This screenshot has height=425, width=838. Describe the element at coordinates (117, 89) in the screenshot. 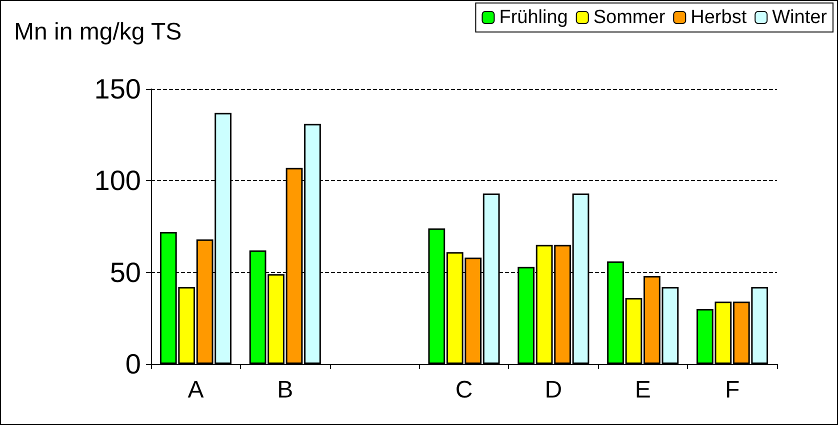

I see `y-tick-label: 150` at that location.